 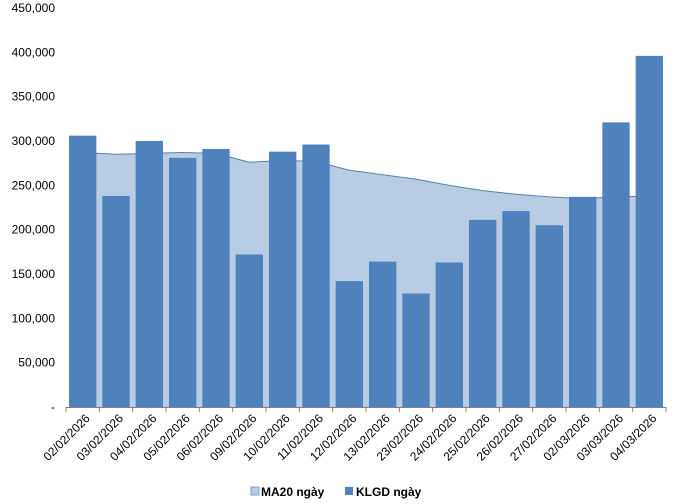 What do you see at coordinates (34, 230) in the screenshot?
I see `y-tick-label: 200,000` at bounding box center [34, 230].